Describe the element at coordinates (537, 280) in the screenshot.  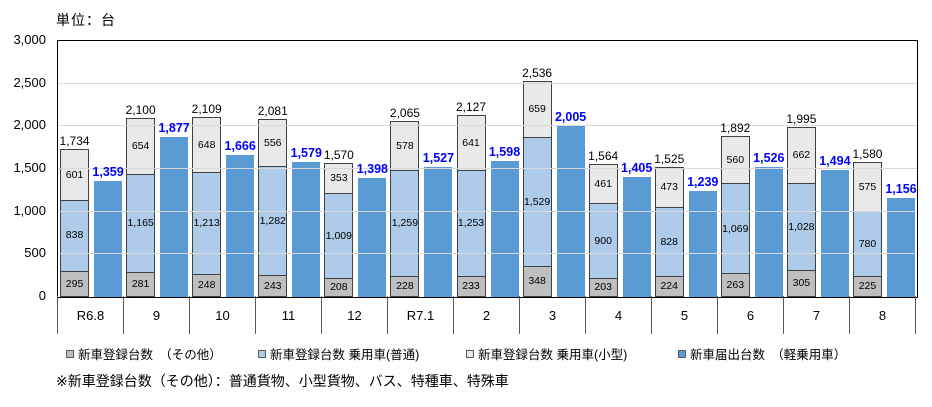
I see `bar-segment-bottom: 348` at that location.